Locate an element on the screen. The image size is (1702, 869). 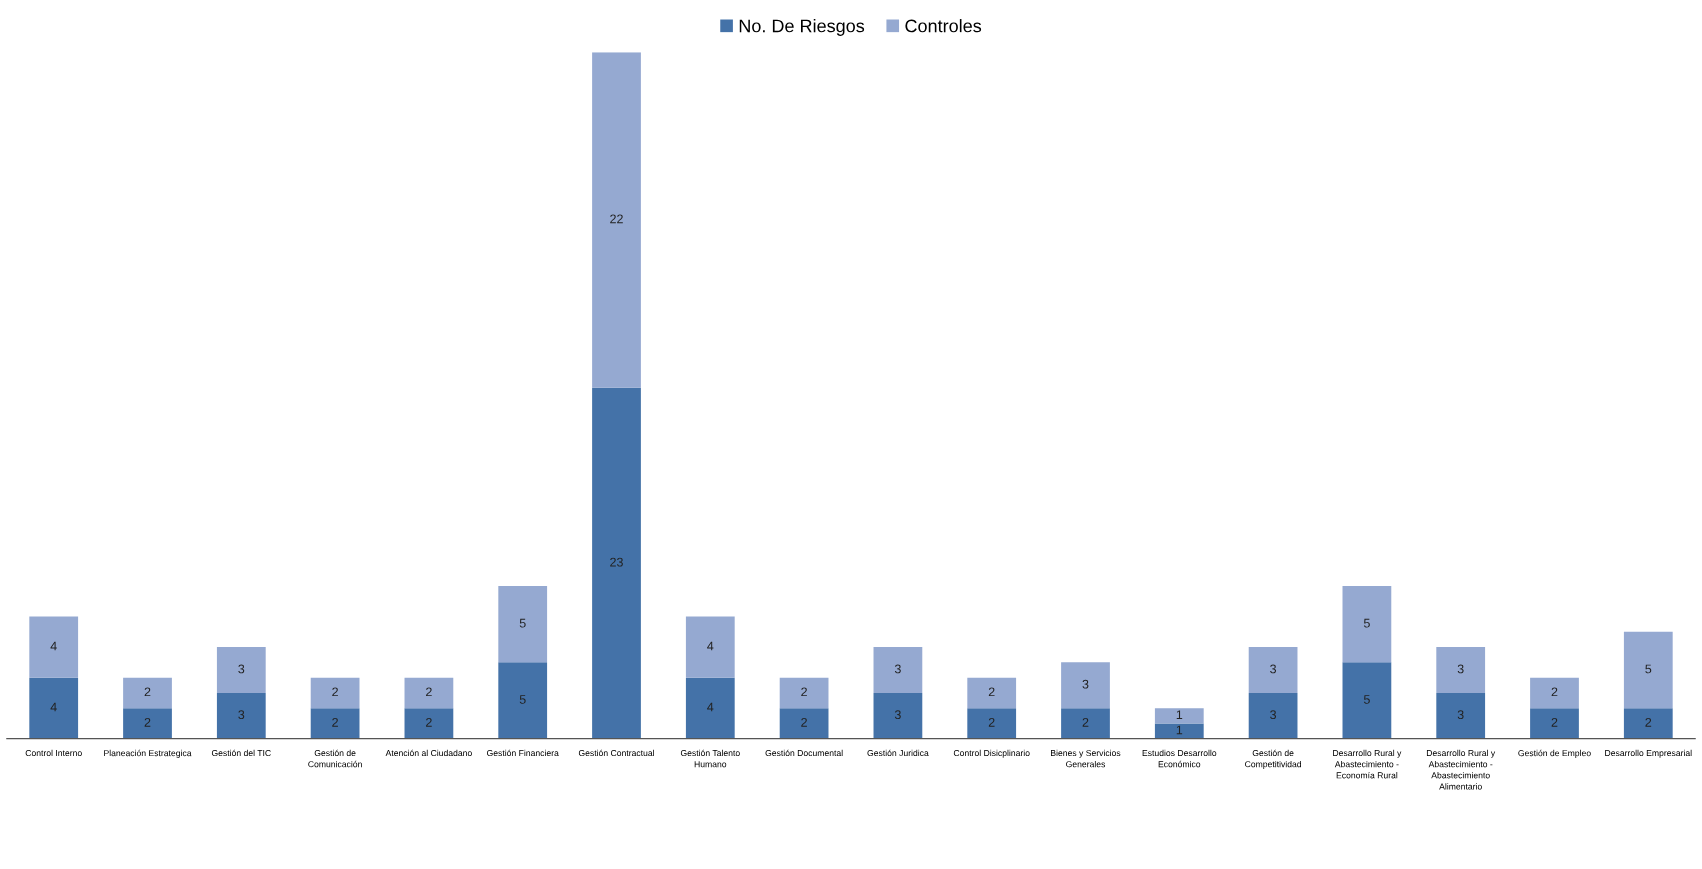
x-tick-label: Desarrollo Rural y Abastecimiento - Abastecimiento Alimentario is located at coordinates (1461, 769).